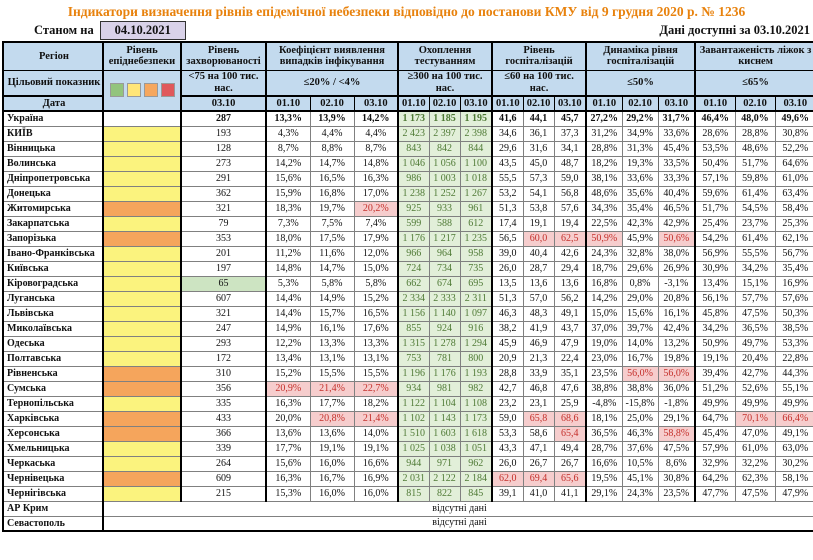 This screenshot has width=813, height=560. I want to click on region-name: Вінницька, so click(53, 148).